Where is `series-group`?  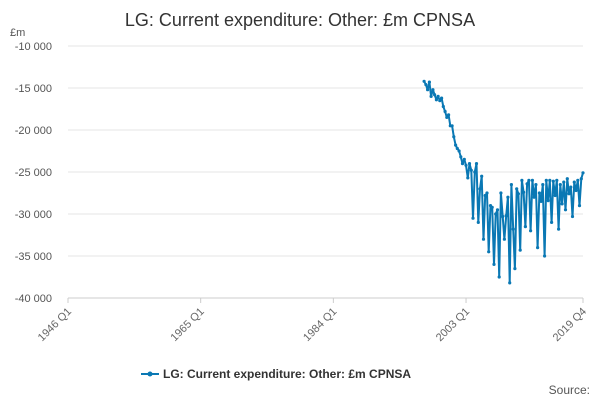 series-group is located at coordinates (503, 182).